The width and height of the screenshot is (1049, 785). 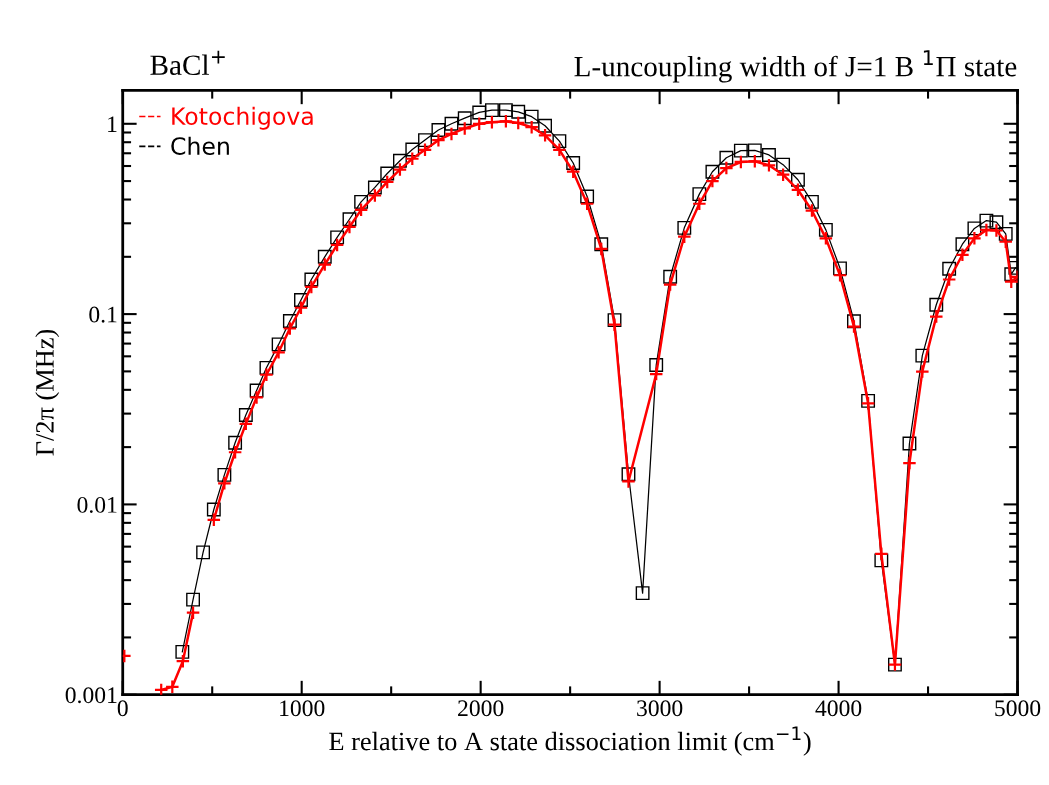 What do you see at coordinates (122, 708) in the screenshot?
I see `x-tick-label: 0` at bounding box center [122, 708].